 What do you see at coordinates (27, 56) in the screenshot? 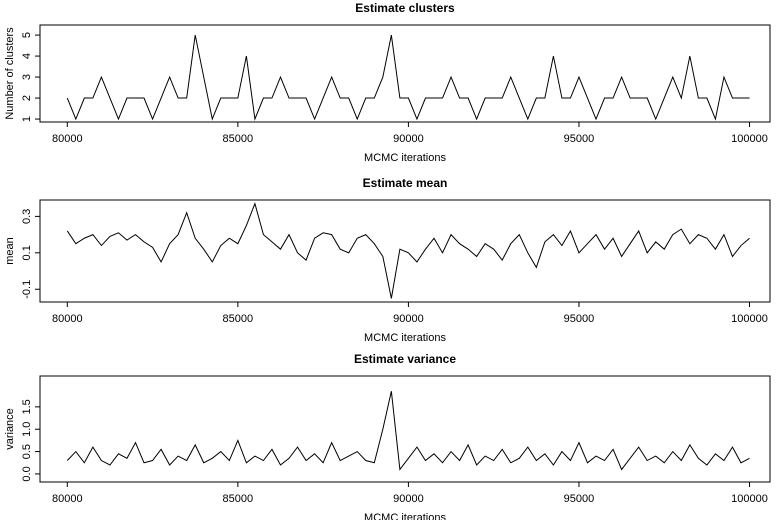
I see `y-tick-label: 4` at bounding box center [27, 56].